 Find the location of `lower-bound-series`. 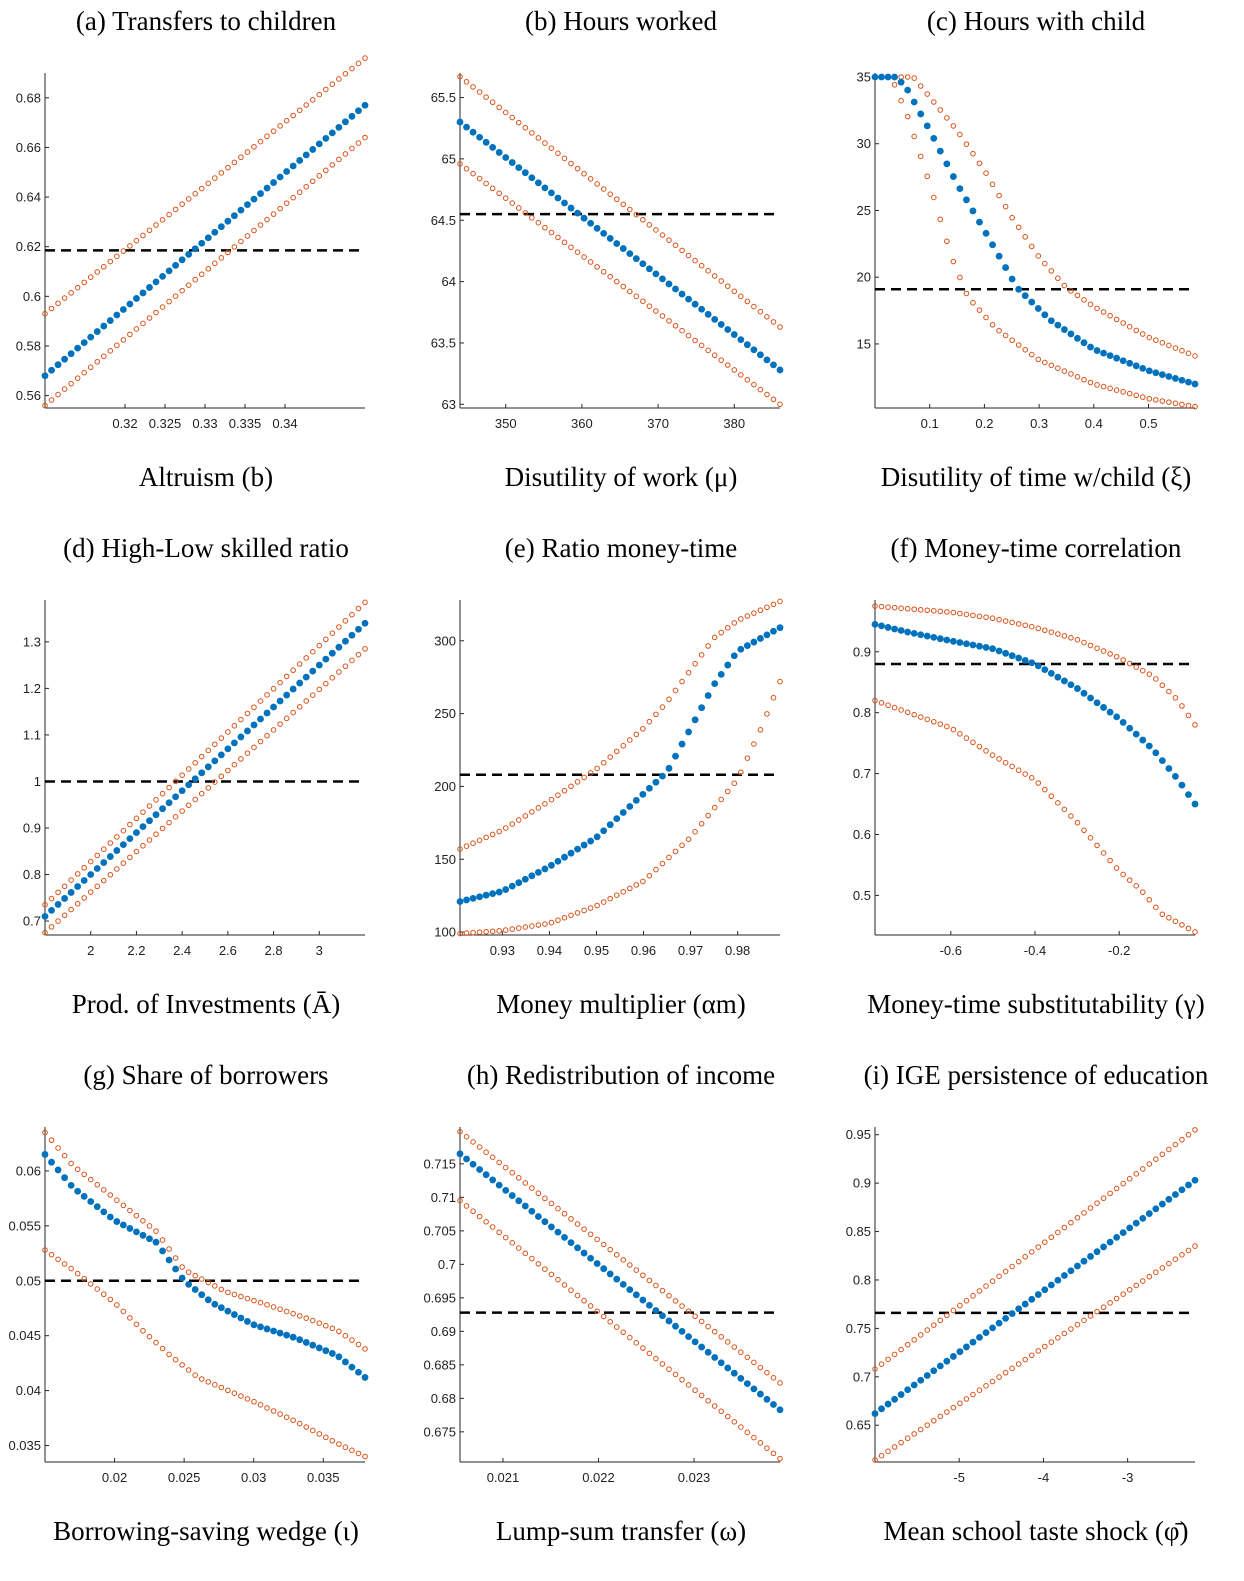

lower-bound-series is located at coordinates (205, 271).